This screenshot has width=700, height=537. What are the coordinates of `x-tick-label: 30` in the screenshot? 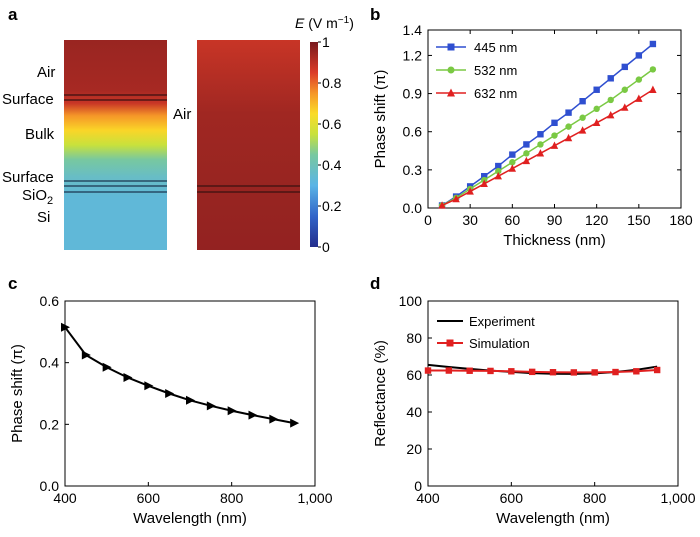 It's located at (470, 220).